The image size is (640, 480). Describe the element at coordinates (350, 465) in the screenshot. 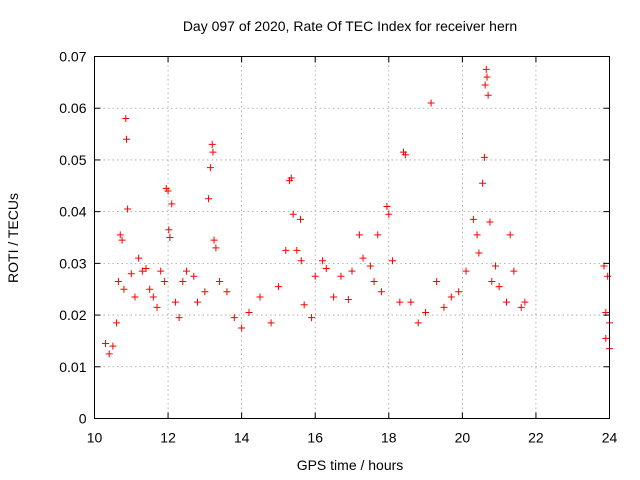

I see `x-axis-title: GPS time / hours` at that location.